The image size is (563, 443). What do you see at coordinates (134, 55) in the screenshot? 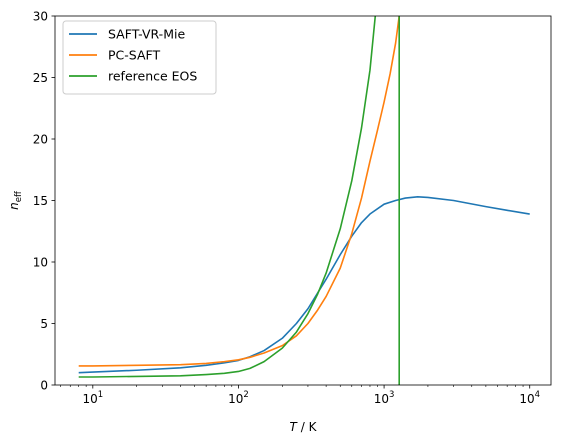
I see `legend-label-pc-saft: PC-SAFT` at bounding box center [134, 55].